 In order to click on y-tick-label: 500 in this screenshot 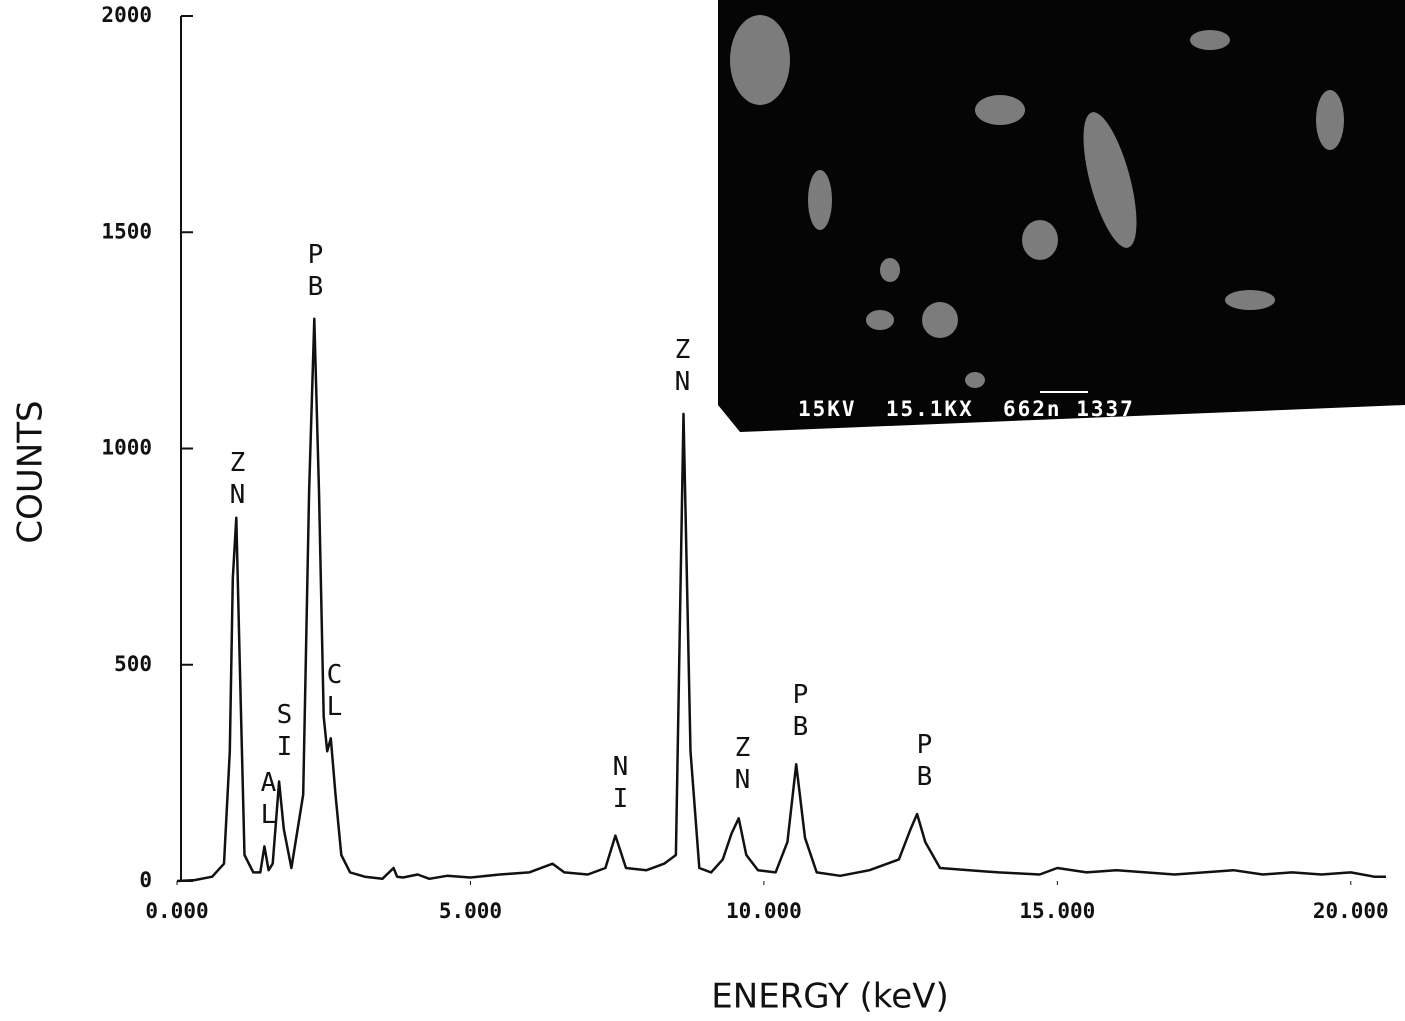, I will do `click(133, 664)`.